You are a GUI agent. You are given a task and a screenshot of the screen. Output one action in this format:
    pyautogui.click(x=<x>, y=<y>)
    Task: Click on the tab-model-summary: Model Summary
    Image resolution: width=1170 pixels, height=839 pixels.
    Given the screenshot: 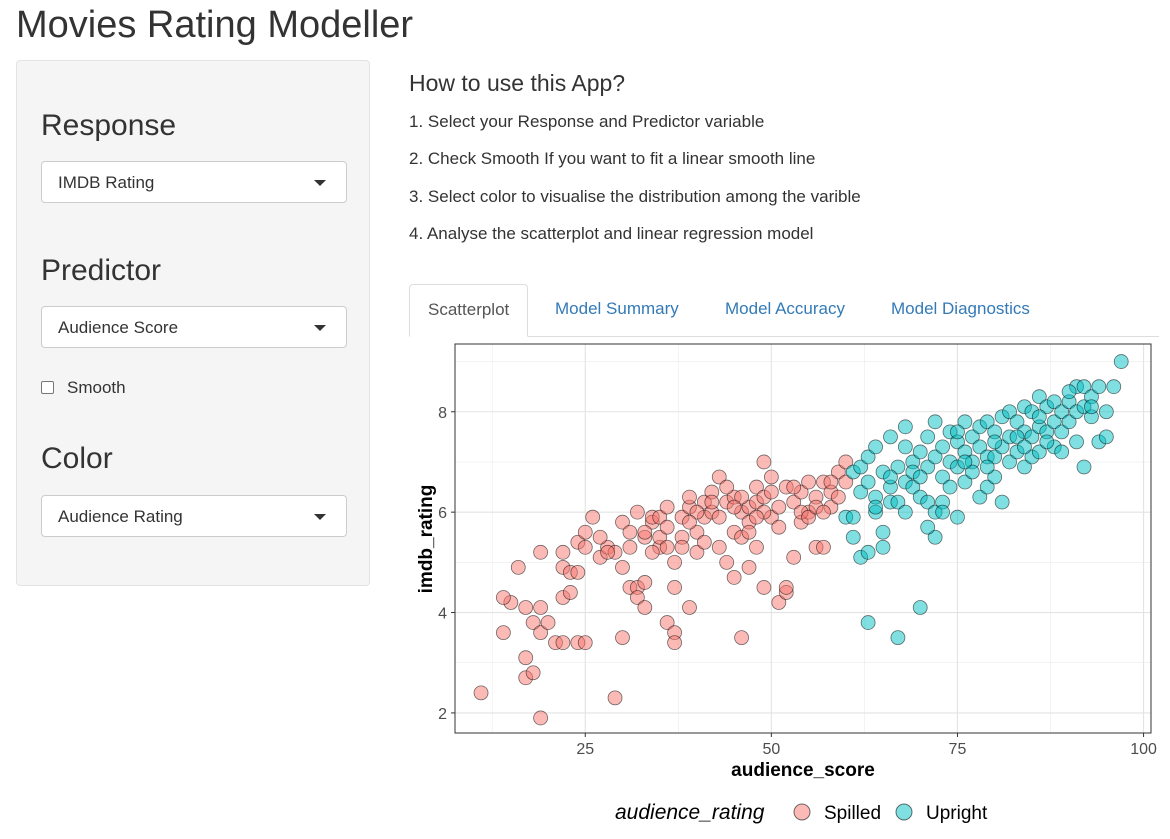 What is the action you would take?
    pyautogui.click(x=617, y=308)
    